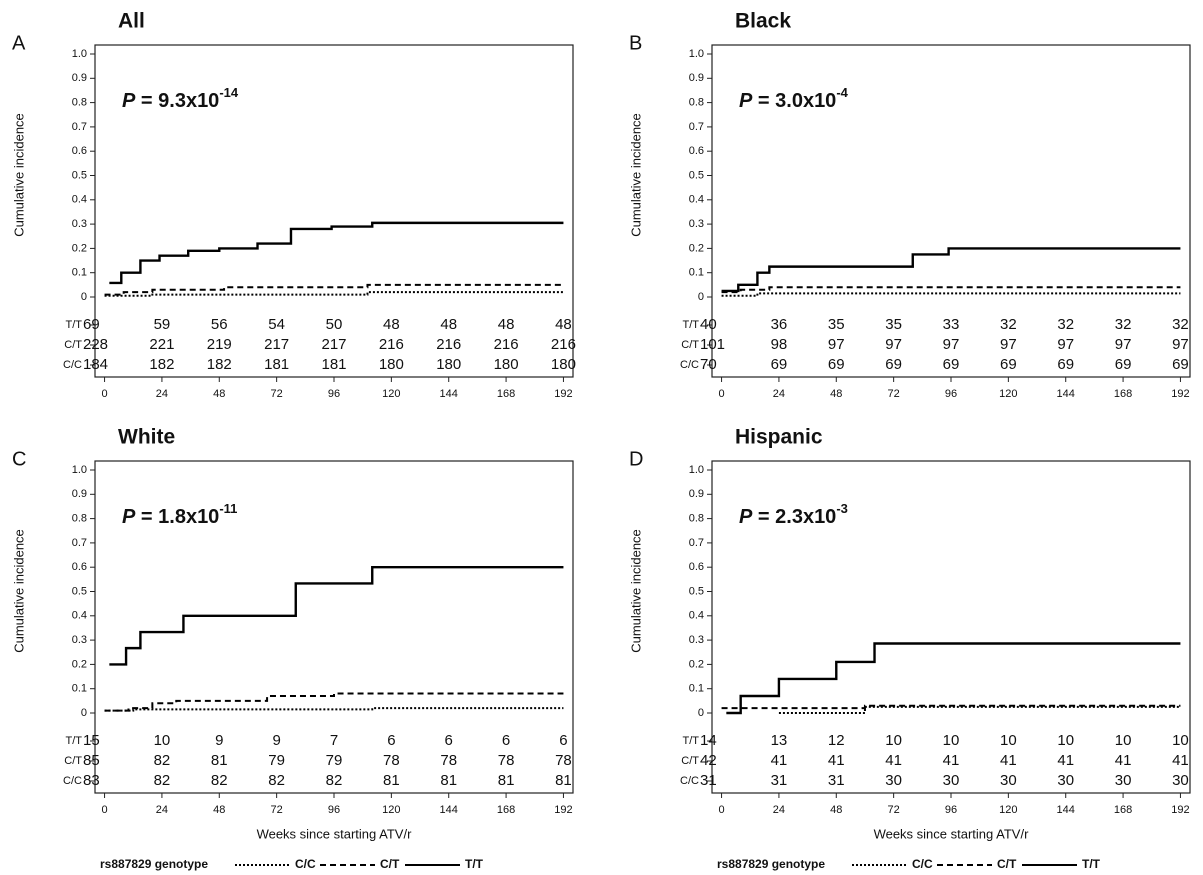 This screenshot has width=1203, height=875. Describe the element at coordinates (131, 21) in the screenshot. I see `panel-title: All` at that location.